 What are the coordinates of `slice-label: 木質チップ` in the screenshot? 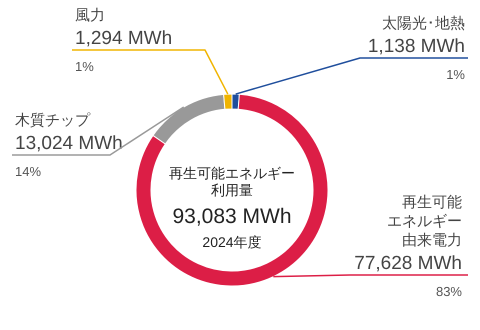 It's located at (53, 120).